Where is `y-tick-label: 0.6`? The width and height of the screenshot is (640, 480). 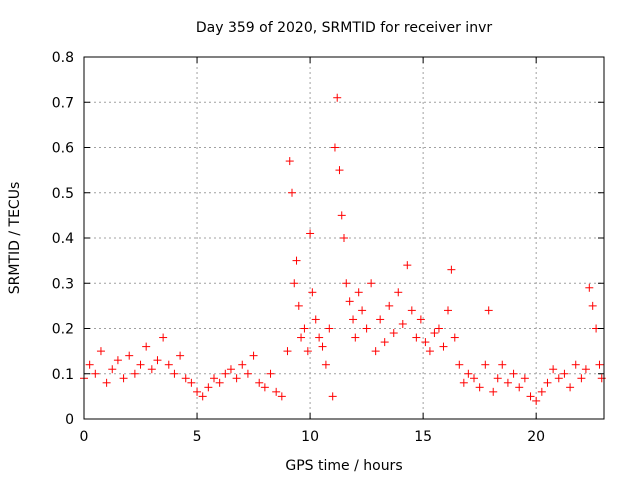
y-tick-label: 0.6 is located at coordinates (63, 149).